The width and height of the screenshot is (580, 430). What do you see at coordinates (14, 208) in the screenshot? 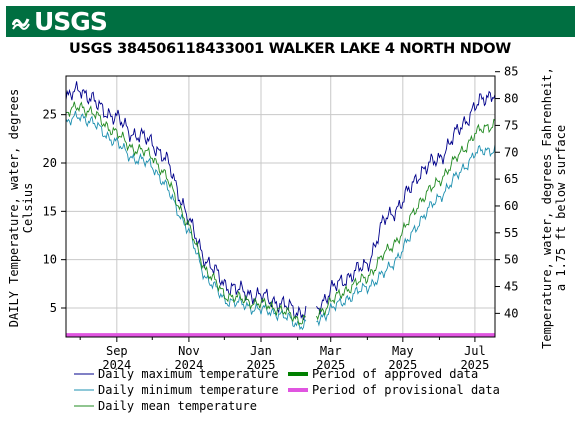
I see `y-axis-label-left-line1: DAILY Temperature, water, degrees` at bounding box center [14, 208].